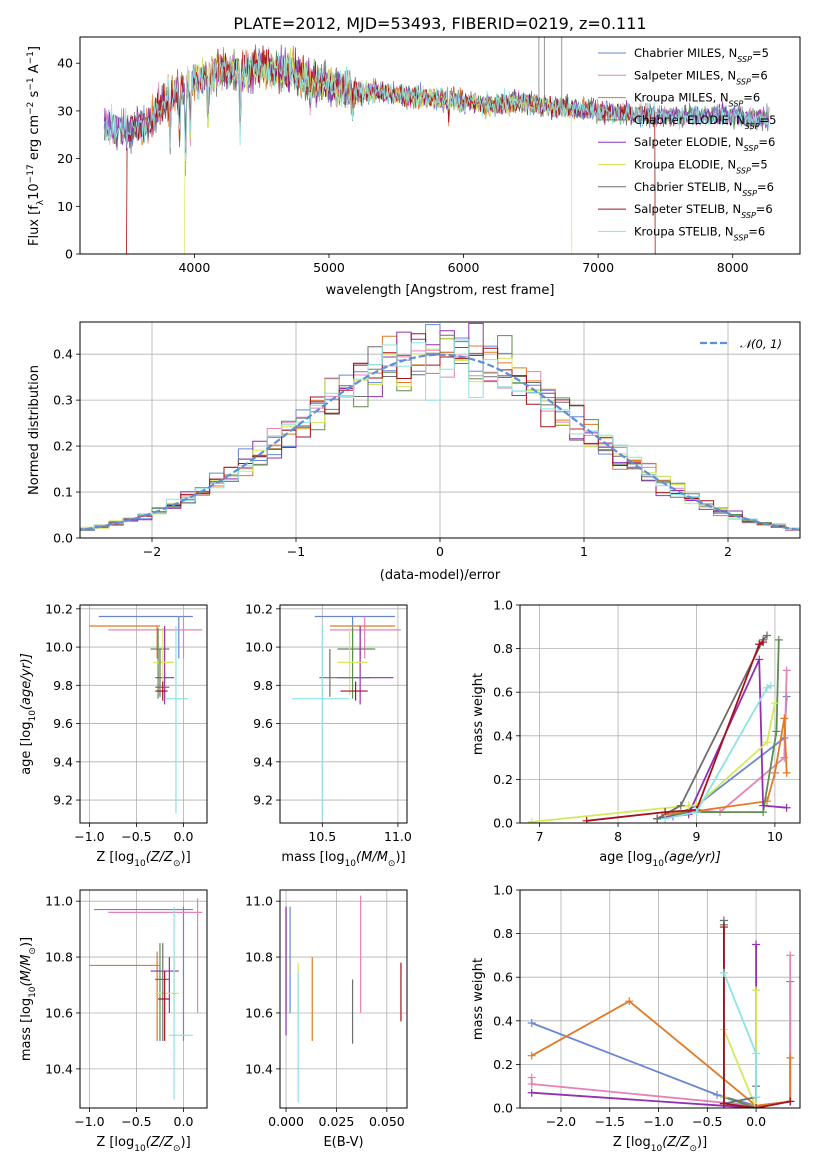  What do you see at coordinates (34, 430) in the screenshot?
I see `y-axis-label: Normed distribution` at bounding box center [34, 430].